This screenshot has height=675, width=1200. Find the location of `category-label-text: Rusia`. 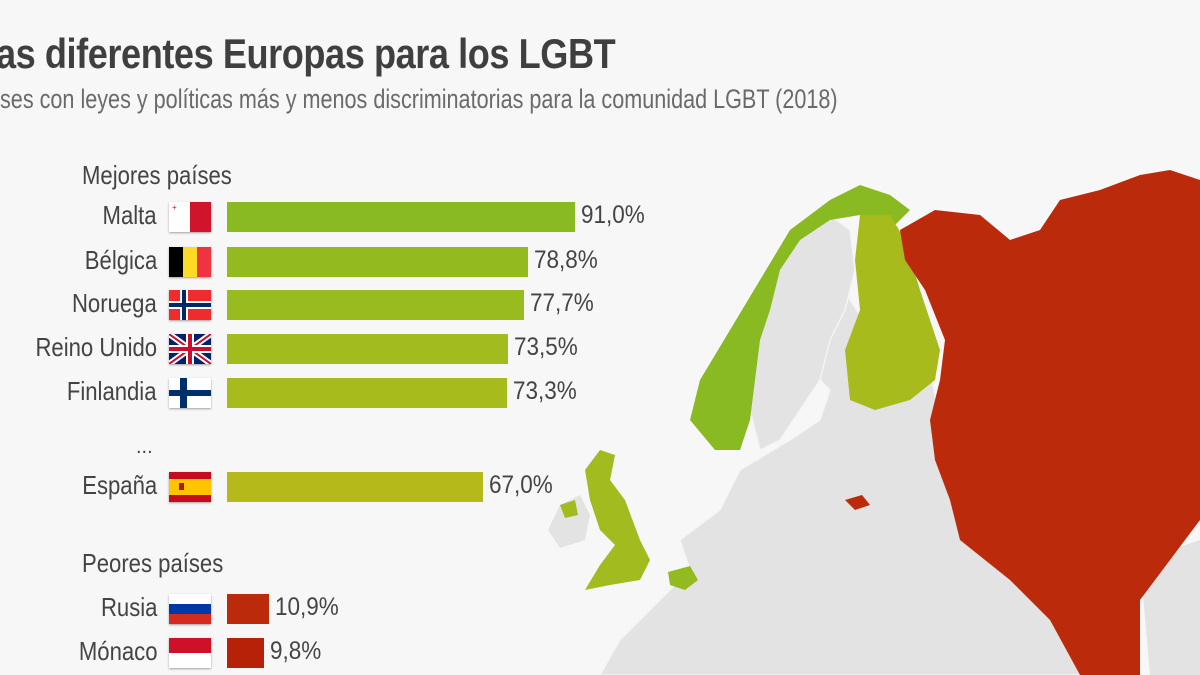

category-label-text: Rusia is located at coordinates (128, 607).